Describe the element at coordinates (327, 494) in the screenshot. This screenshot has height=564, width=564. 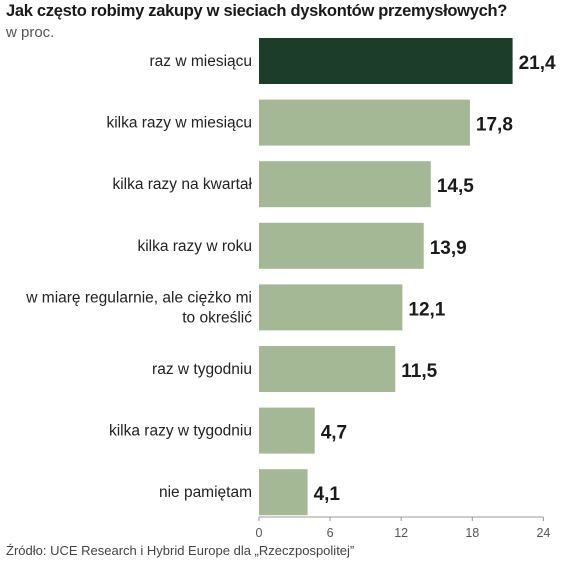
I see `value-label: 4,1` at that location.